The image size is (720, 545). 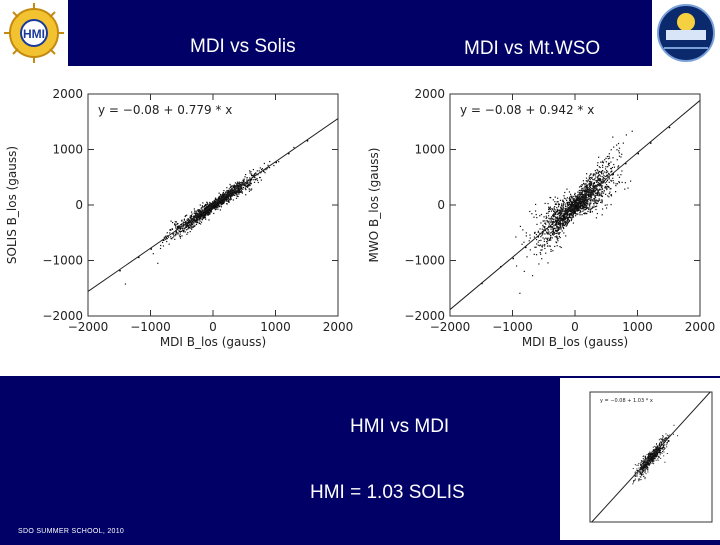 I want to click on x-tick-label: 2000, so click(x=338, y=327).